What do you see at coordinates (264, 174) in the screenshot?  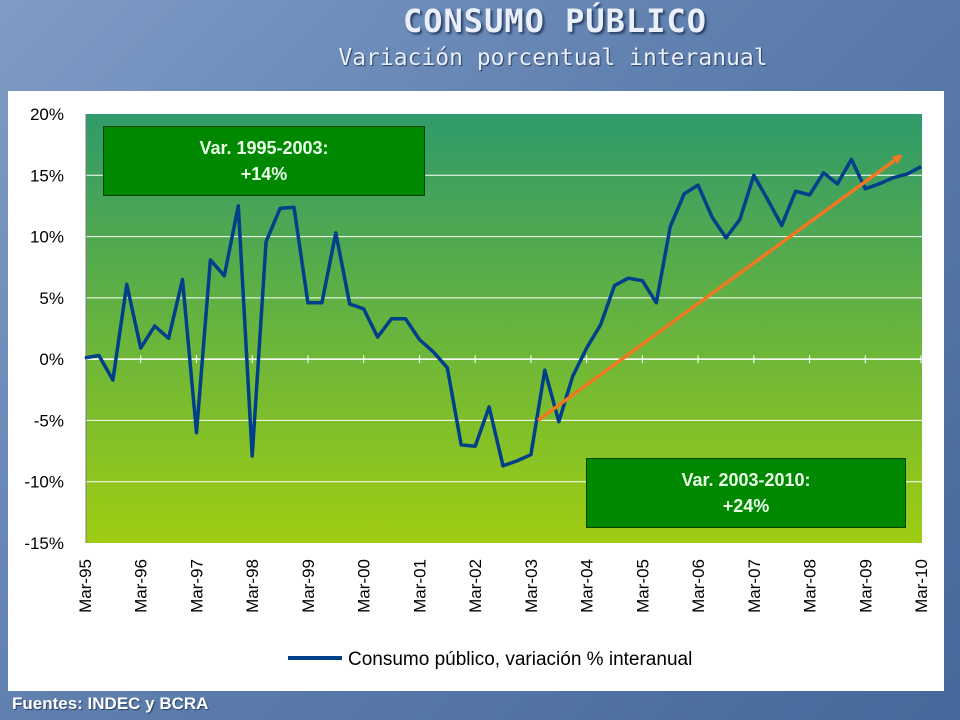 I see `annotation-1995-2003-value: +14%` at bounding box center [264, 174].